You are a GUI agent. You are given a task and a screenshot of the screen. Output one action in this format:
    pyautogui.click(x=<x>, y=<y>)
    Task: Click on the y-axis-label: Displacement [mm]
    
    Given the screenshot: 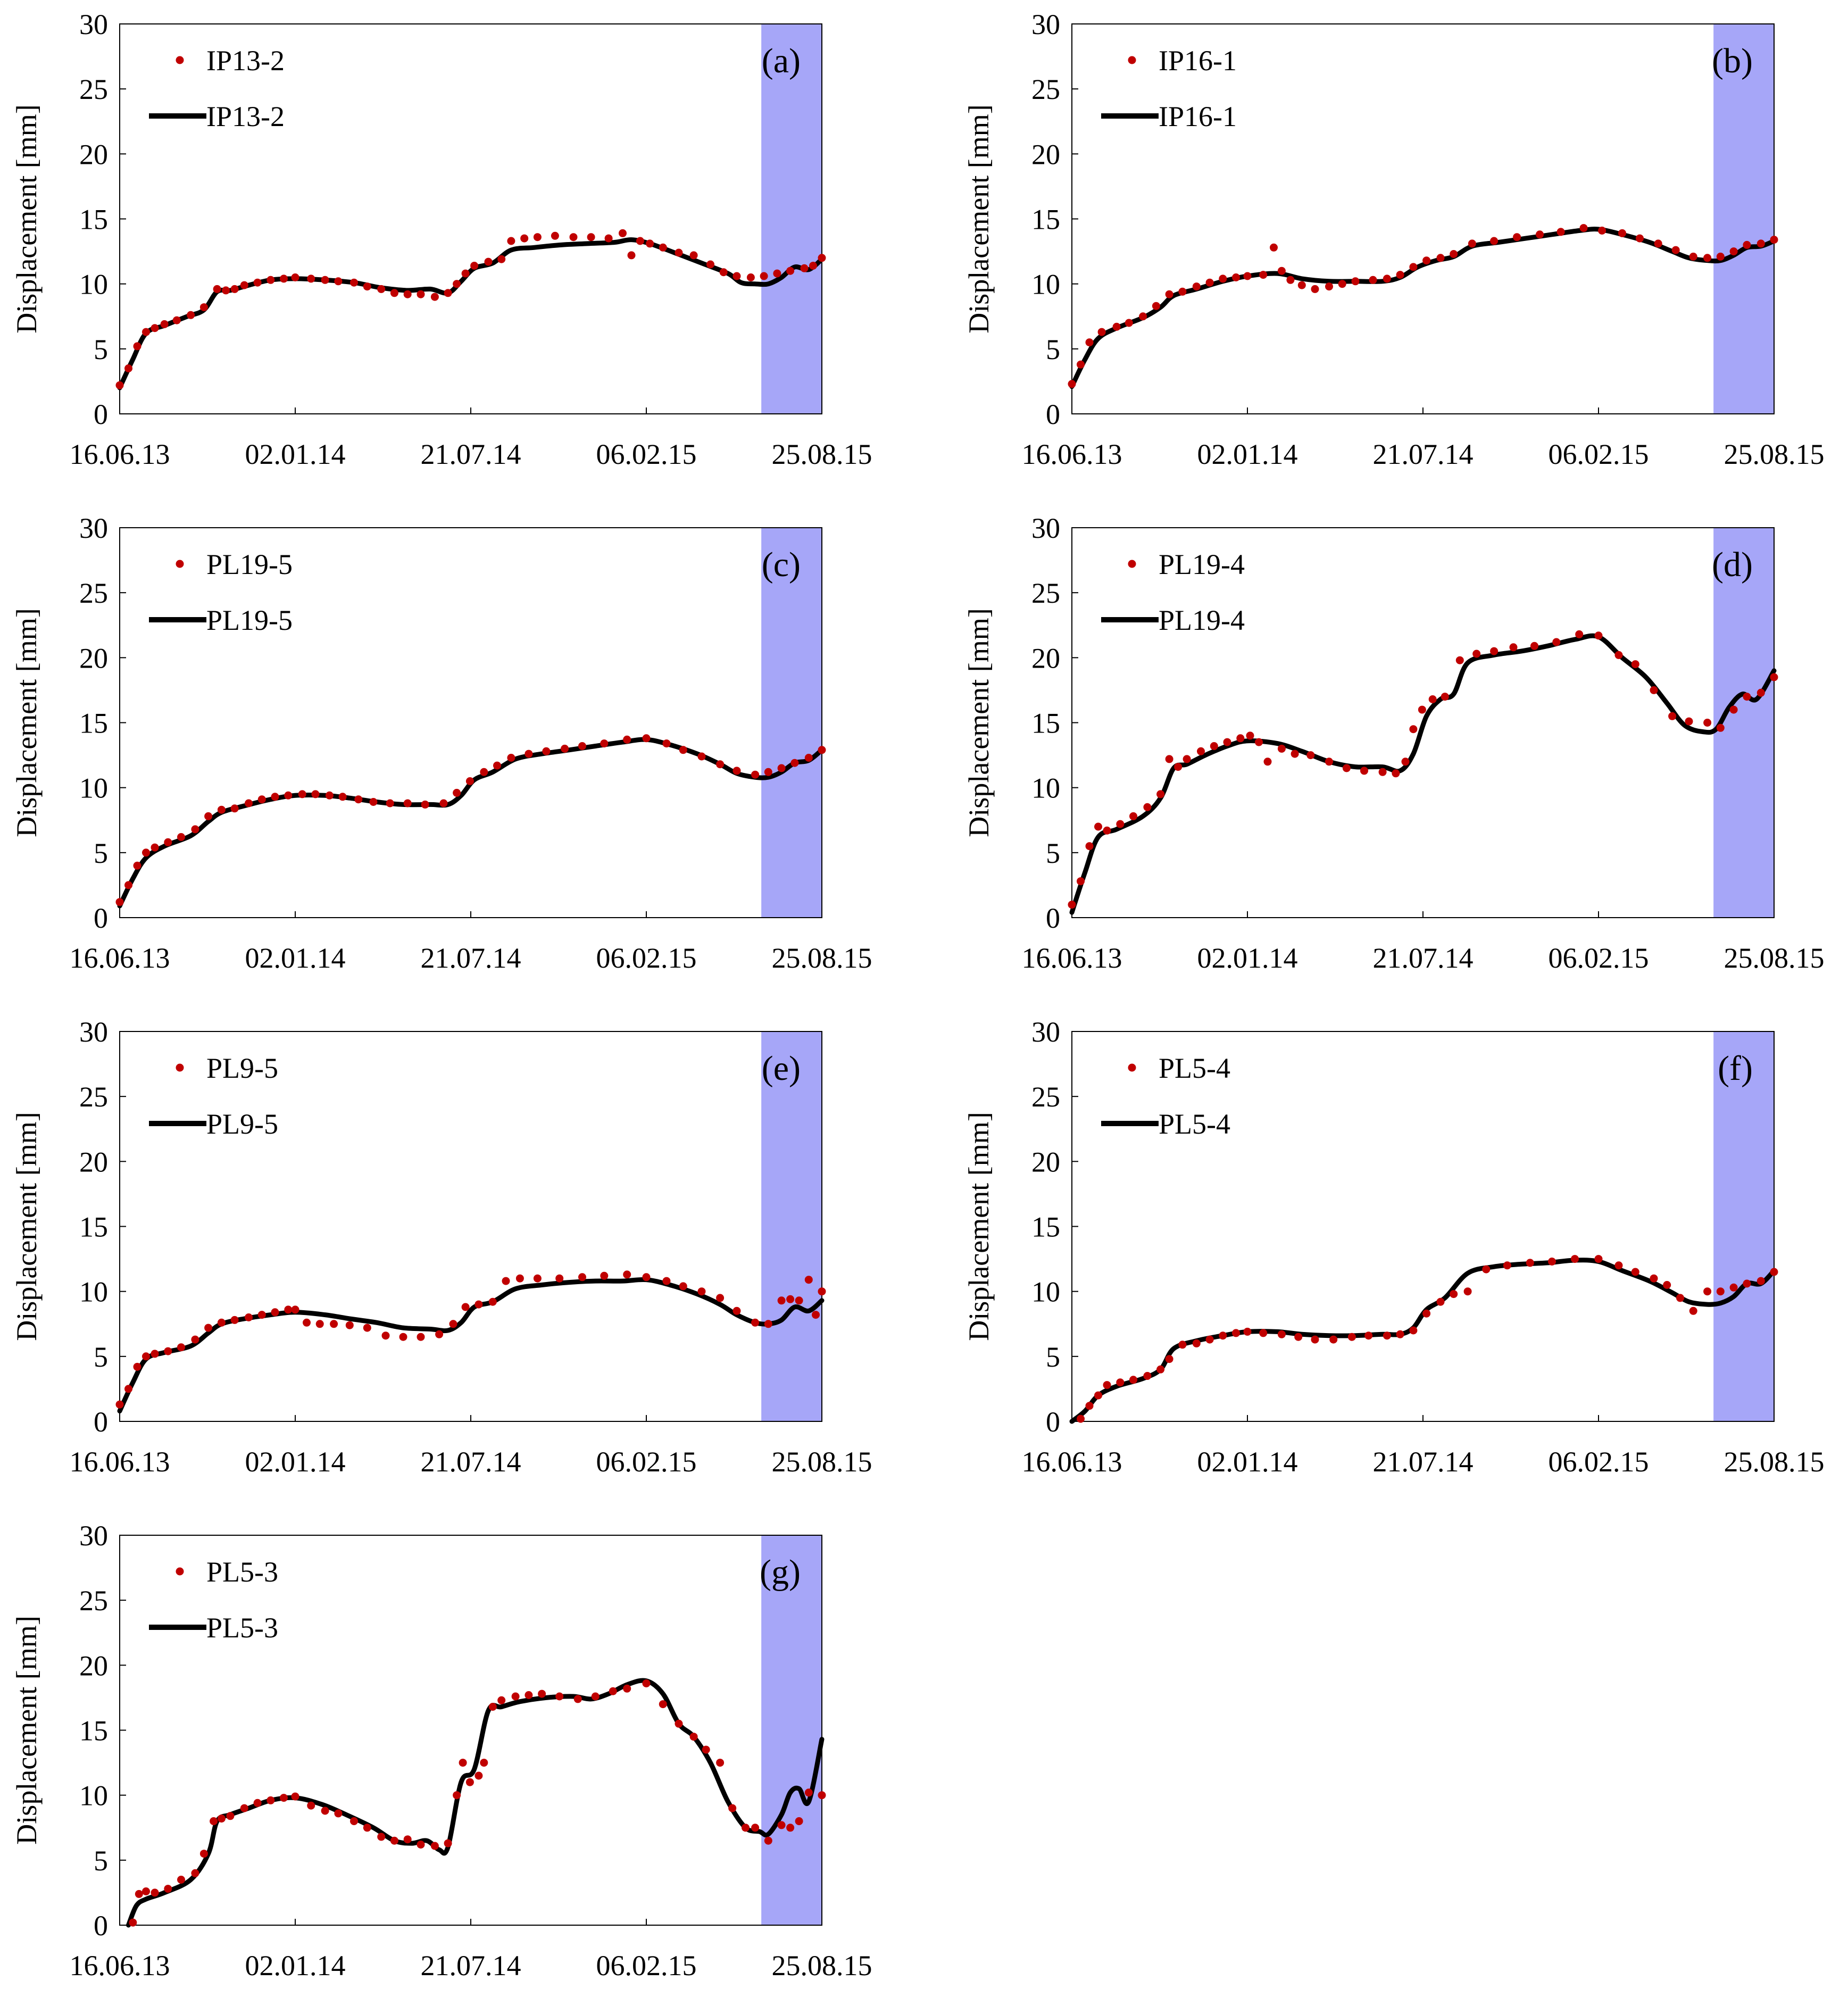 What is the action you would take?
    pyautogui.click(x=27, y=1226)
    